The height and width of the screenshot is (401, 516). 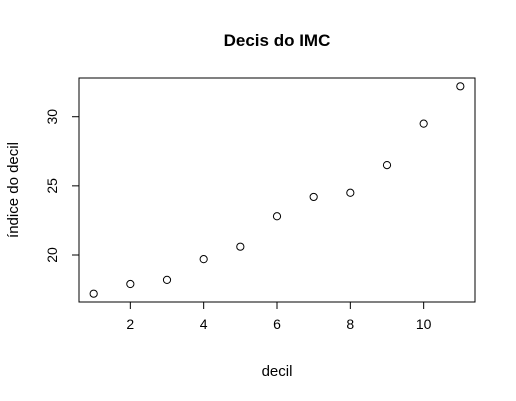 What do you see at coordinates (13, 190) in the screenshot?
I see `y-axis-label: índice do decil` at bounding box center [13, 190].